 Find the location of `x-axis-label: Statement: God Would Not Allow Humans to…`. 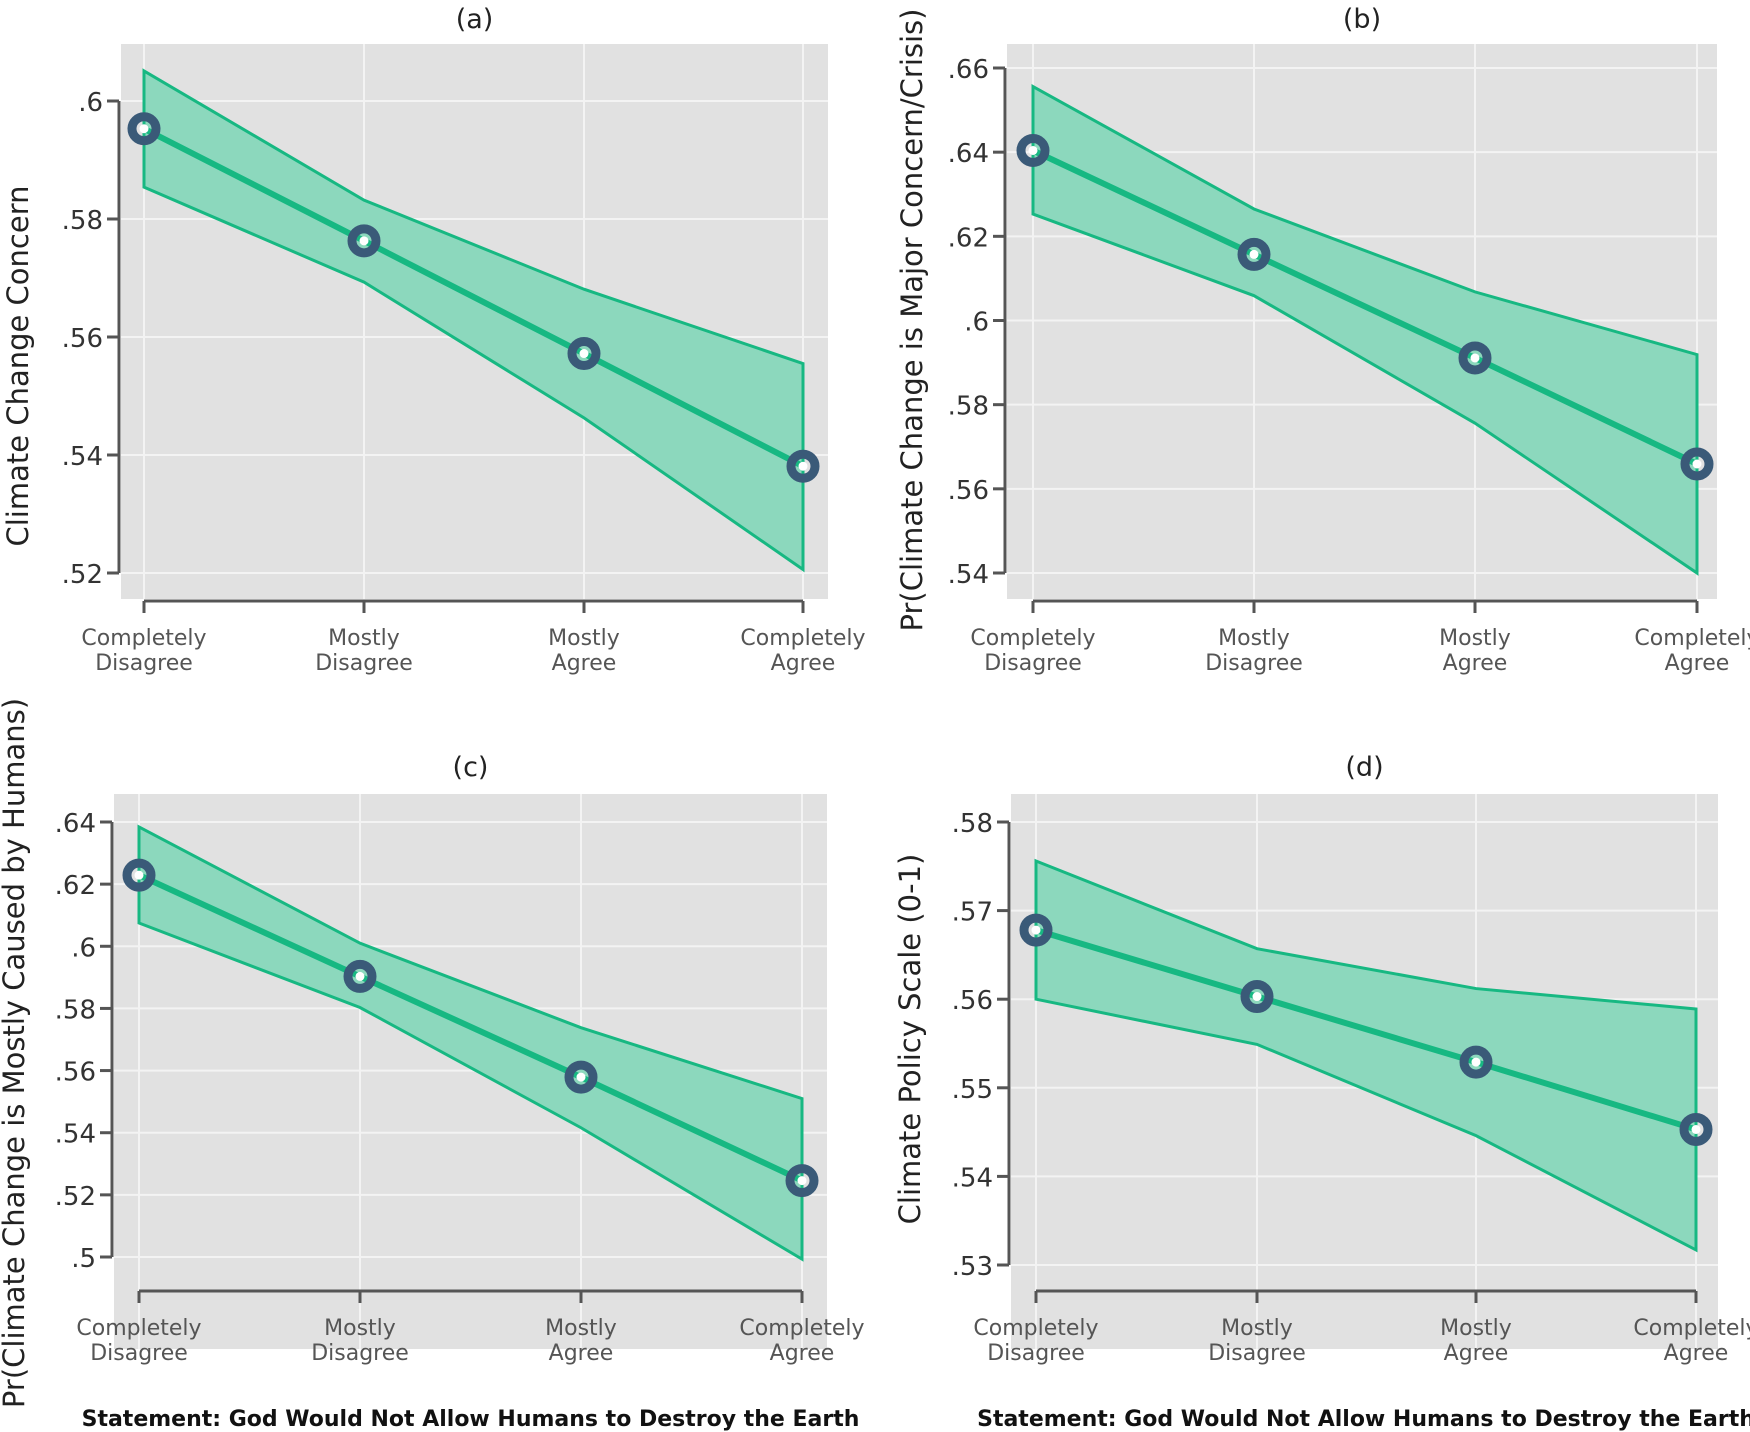

x-axis-label: Statement: God Would Not Allow Humans to… is located at coordinates (1363, 1419).